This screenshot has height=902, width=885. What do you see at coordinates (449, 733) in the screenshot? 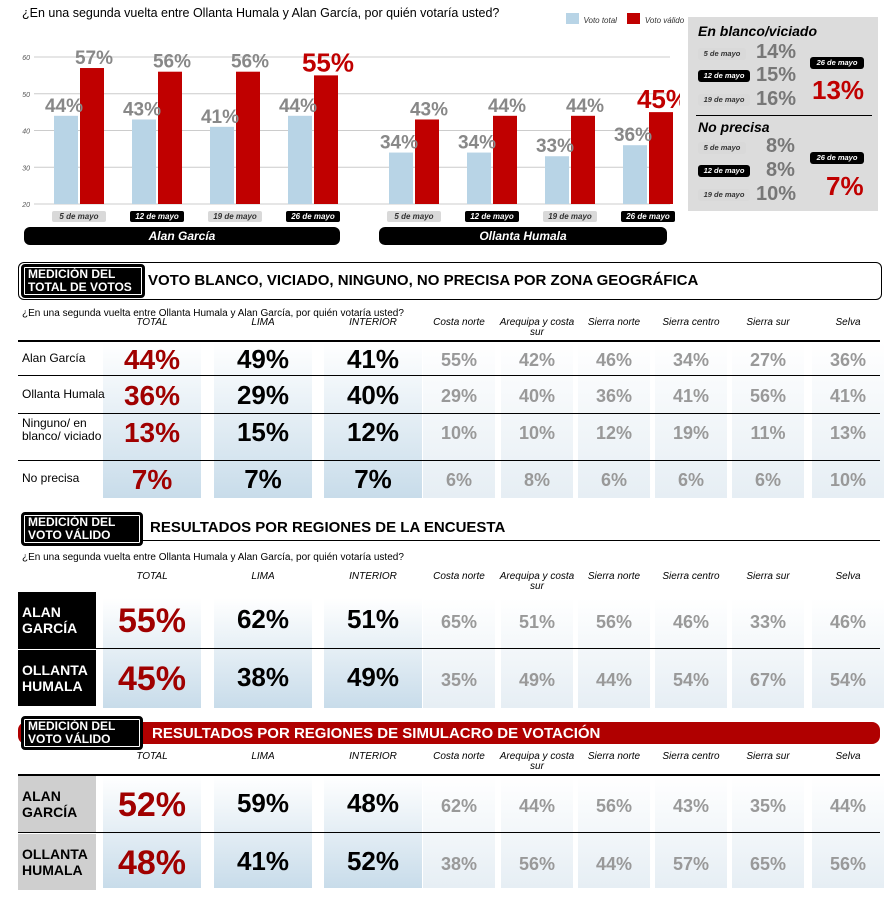
I see `section3-title-bar` at bounding box center [449, 733].